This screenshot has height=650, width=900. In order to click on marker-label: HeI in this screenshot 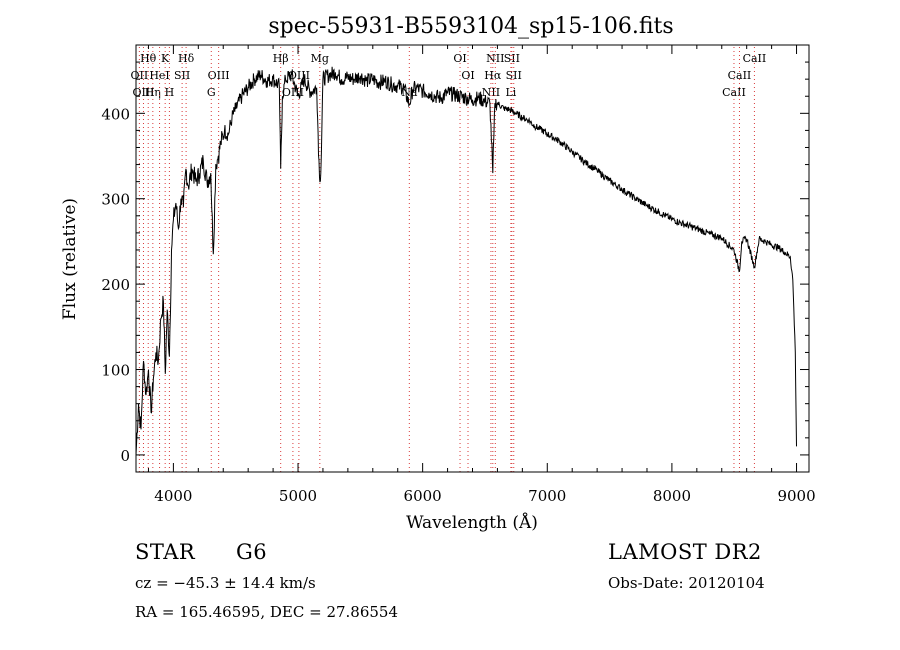, I will do `click(159, 75)`.